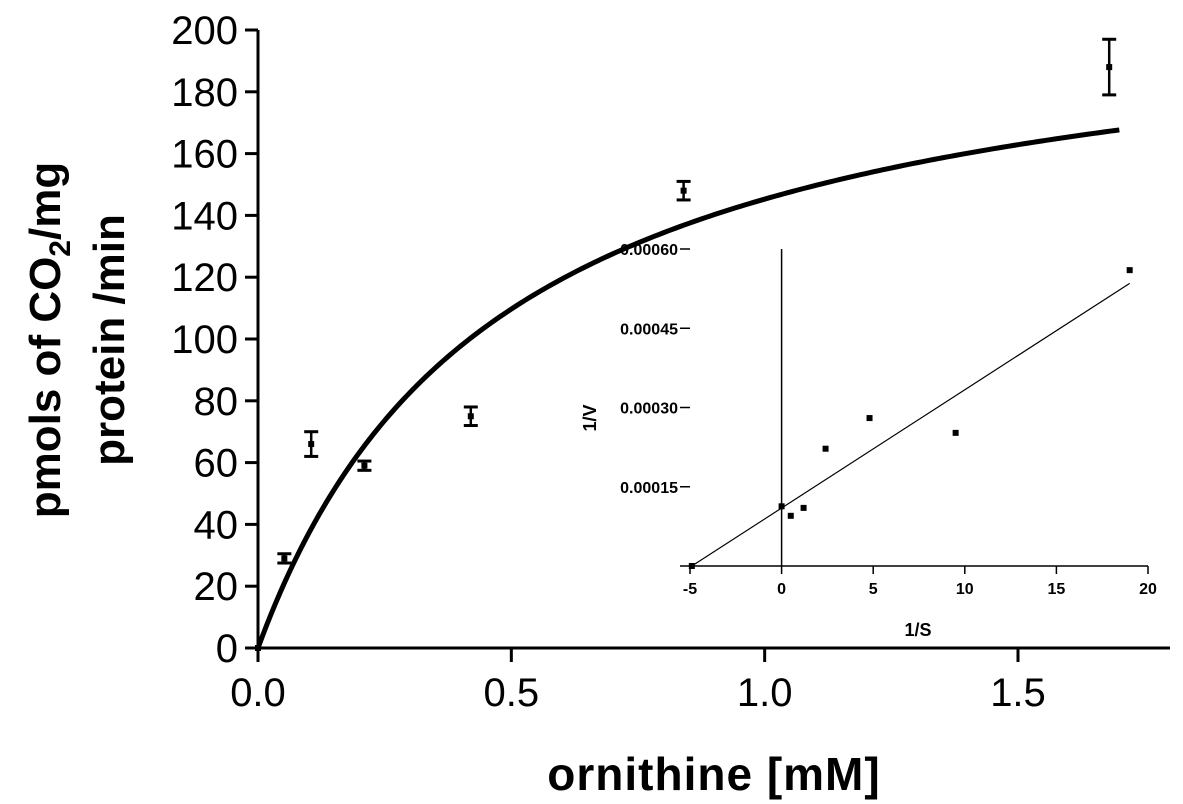 This screenshot has width=1183, height=804. Describe the element at coordinates (216, 525) in the screenshot. I see `y-tick-label: 40` at that location.